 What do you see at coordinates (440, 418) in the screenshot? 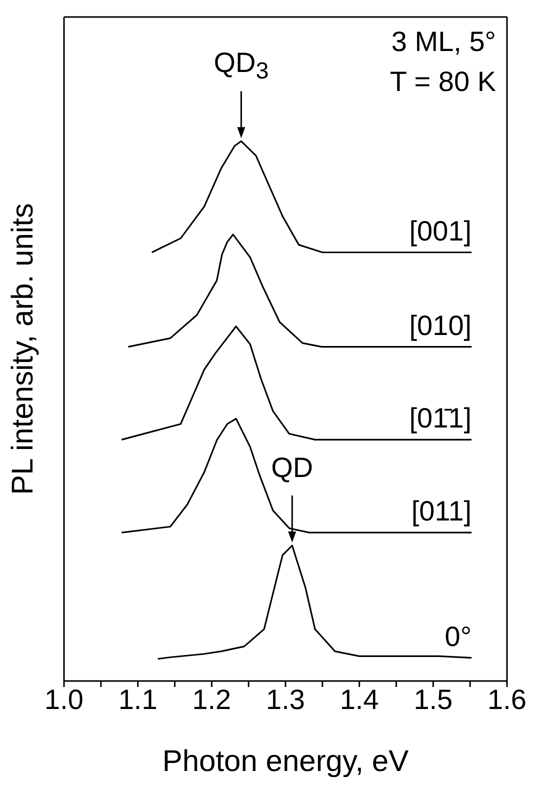
I see `series-label: [01̄1]` at bounding box center [440, 418].